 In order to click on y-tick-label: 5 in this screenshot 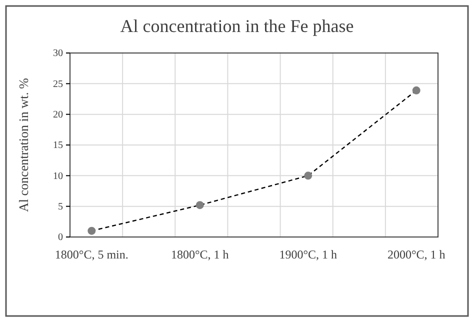, I will do `click(60, 207)`.